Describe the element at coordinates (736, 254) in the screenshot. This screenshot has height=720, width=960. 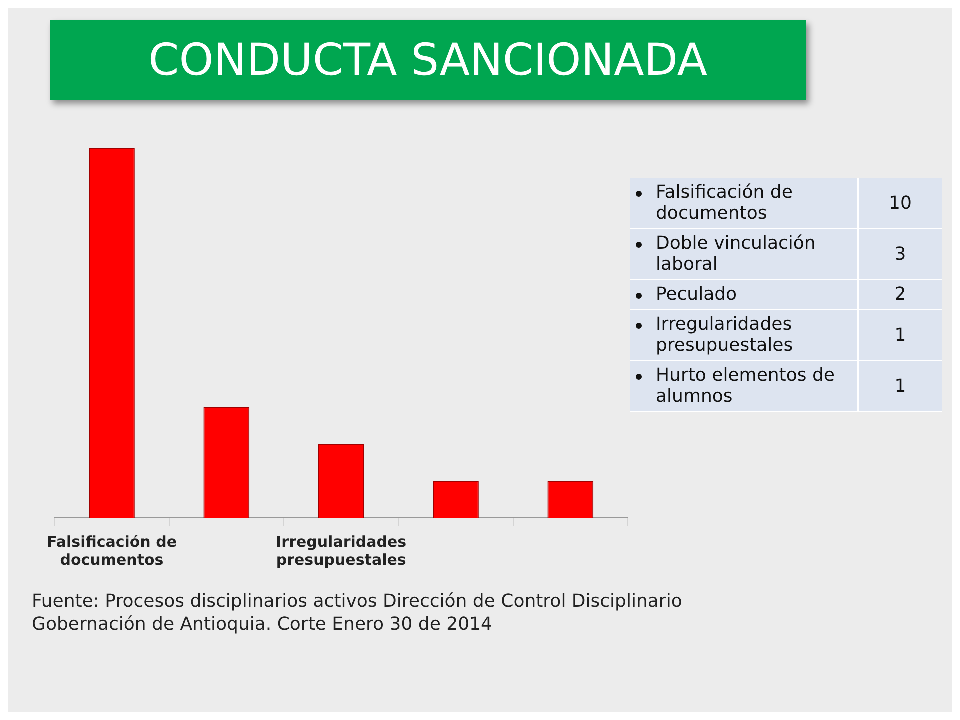
I see `category-label: Doble vinculación laboral` at that location.